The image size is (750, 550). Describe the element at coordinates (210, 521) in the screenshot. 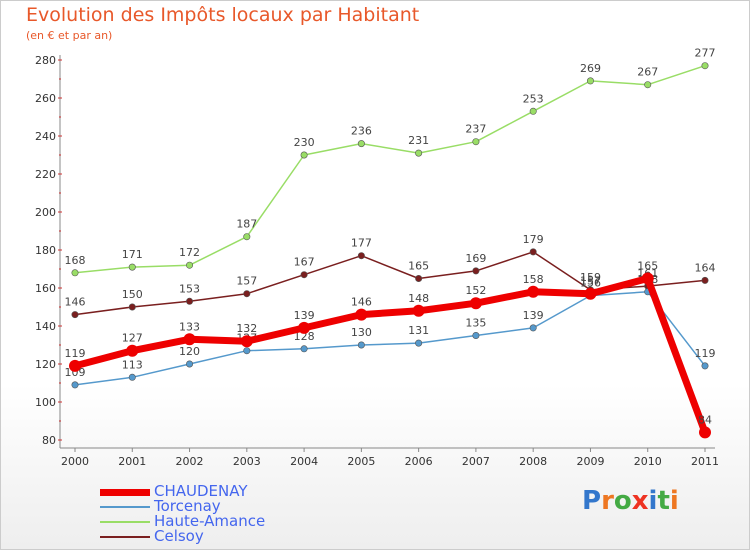

I see `legend-label-haute-amance: Haute-Amance` at that location.